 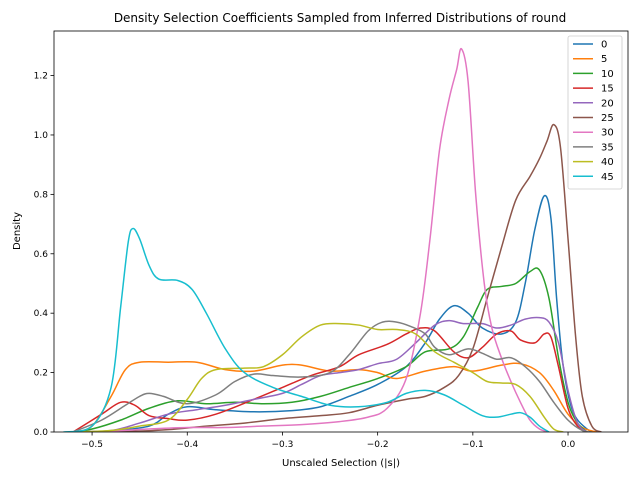 I want to click on legend: 0 5 10 15 20 25 30 35 40 45, so click(x=595, y=112).